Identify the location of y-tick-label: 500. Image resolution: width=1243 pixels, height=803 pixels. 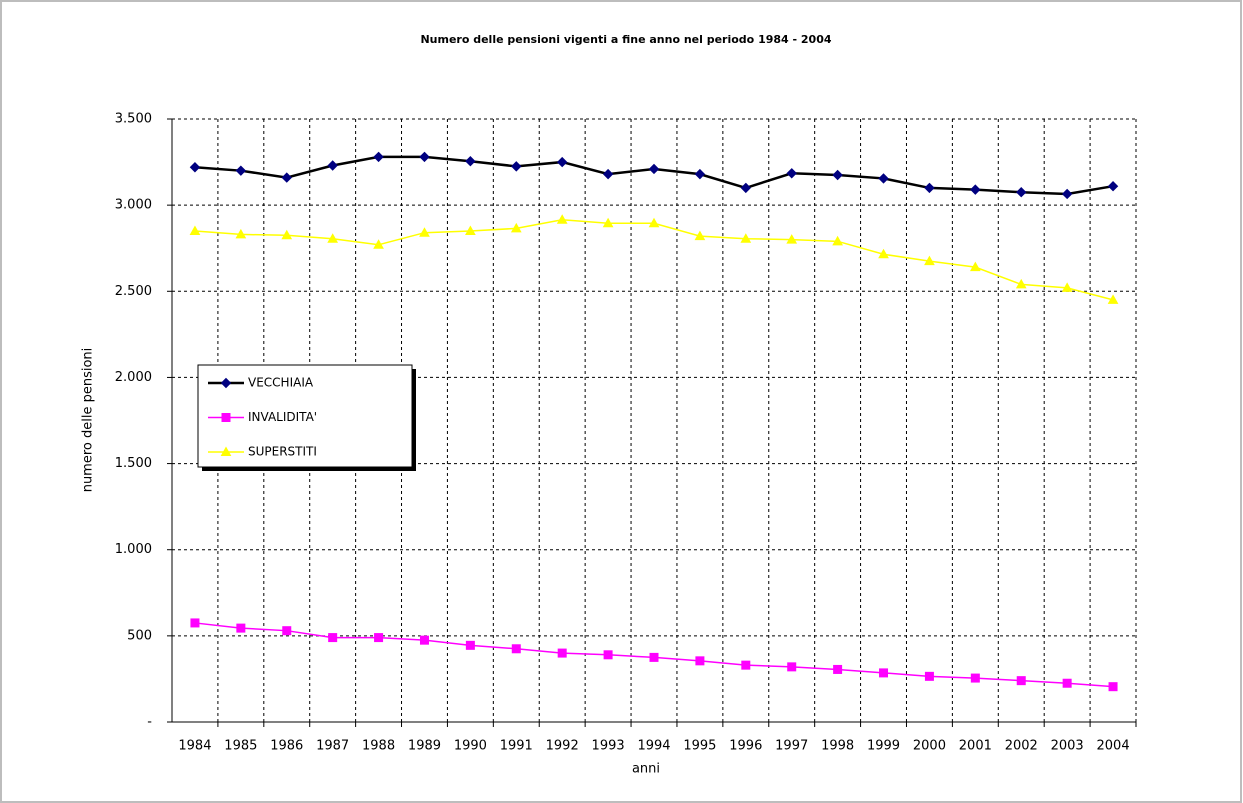
(139, 635).